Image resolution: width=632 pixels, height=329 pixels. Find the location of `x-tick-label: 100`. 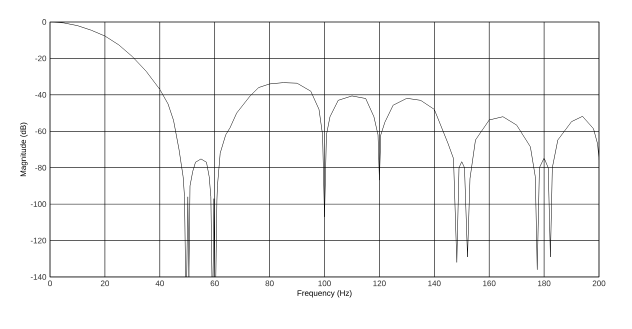

x-tick-label: 100 is located at coordinates (324, 283).